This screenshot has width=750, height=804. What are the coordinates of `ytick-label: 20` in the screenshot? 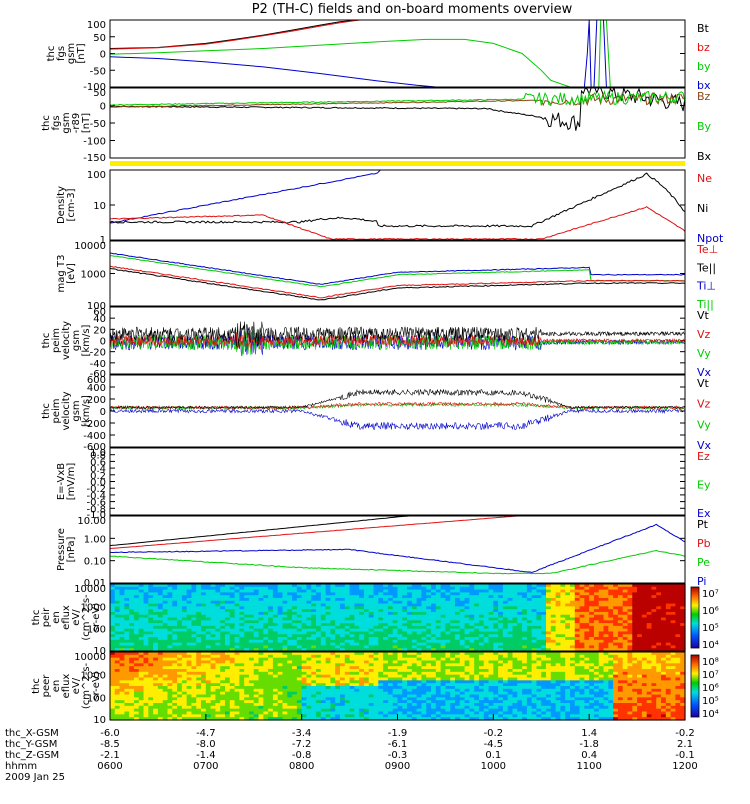 It's located at (99, 330).